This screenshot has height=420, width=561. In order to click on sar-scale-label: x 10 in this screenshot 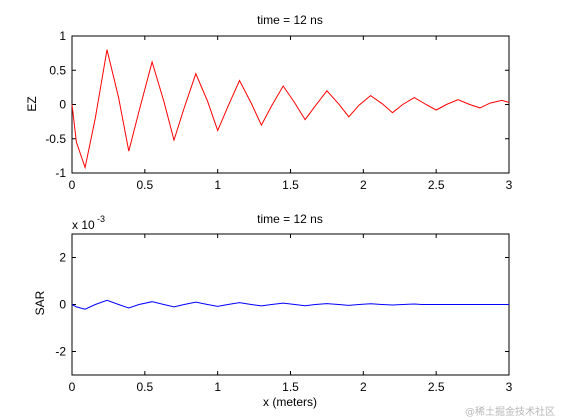, I will do `click(83, 225)`.